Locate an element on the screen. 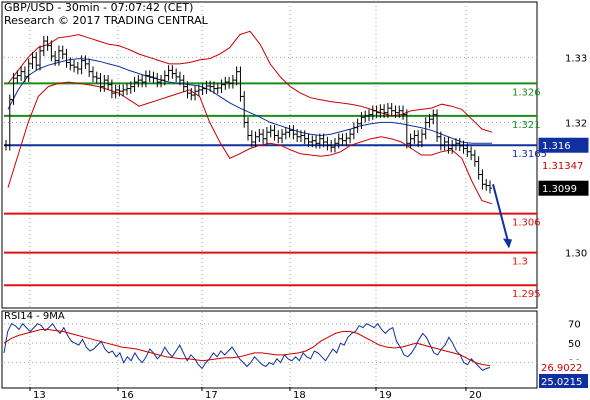  level-label: 1.306 is located at coordinates (526, 223).